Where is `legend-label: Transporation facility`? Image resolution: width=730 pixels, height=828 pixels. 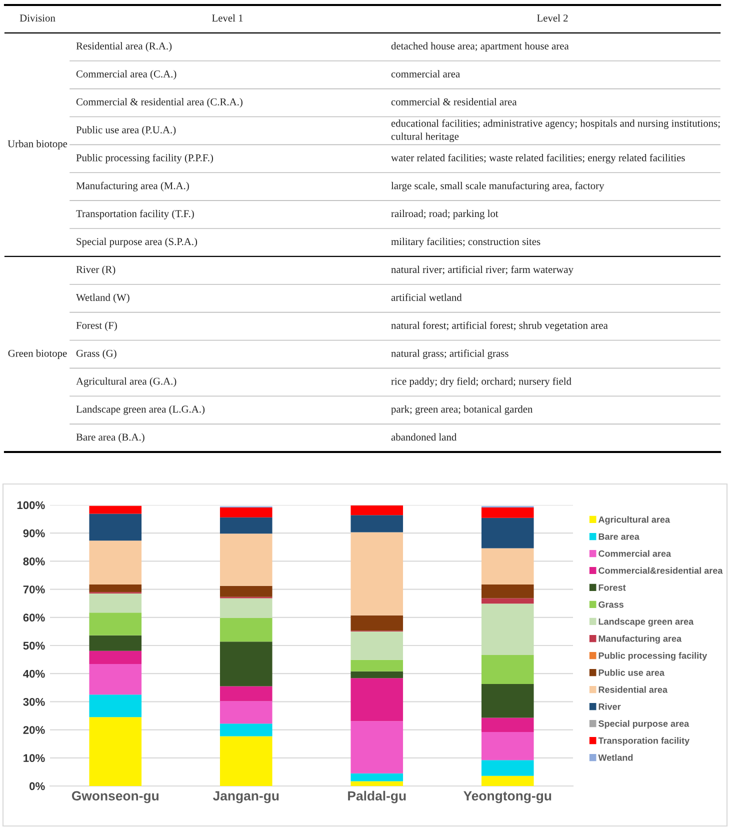 legend-label: Transporation facility is located at coordinates (644, 741).